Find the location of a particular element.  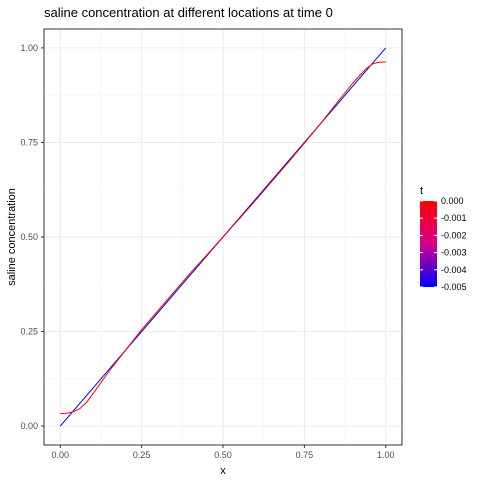

legend-tick-label: -0.001 is located at coordinates (454, 218).